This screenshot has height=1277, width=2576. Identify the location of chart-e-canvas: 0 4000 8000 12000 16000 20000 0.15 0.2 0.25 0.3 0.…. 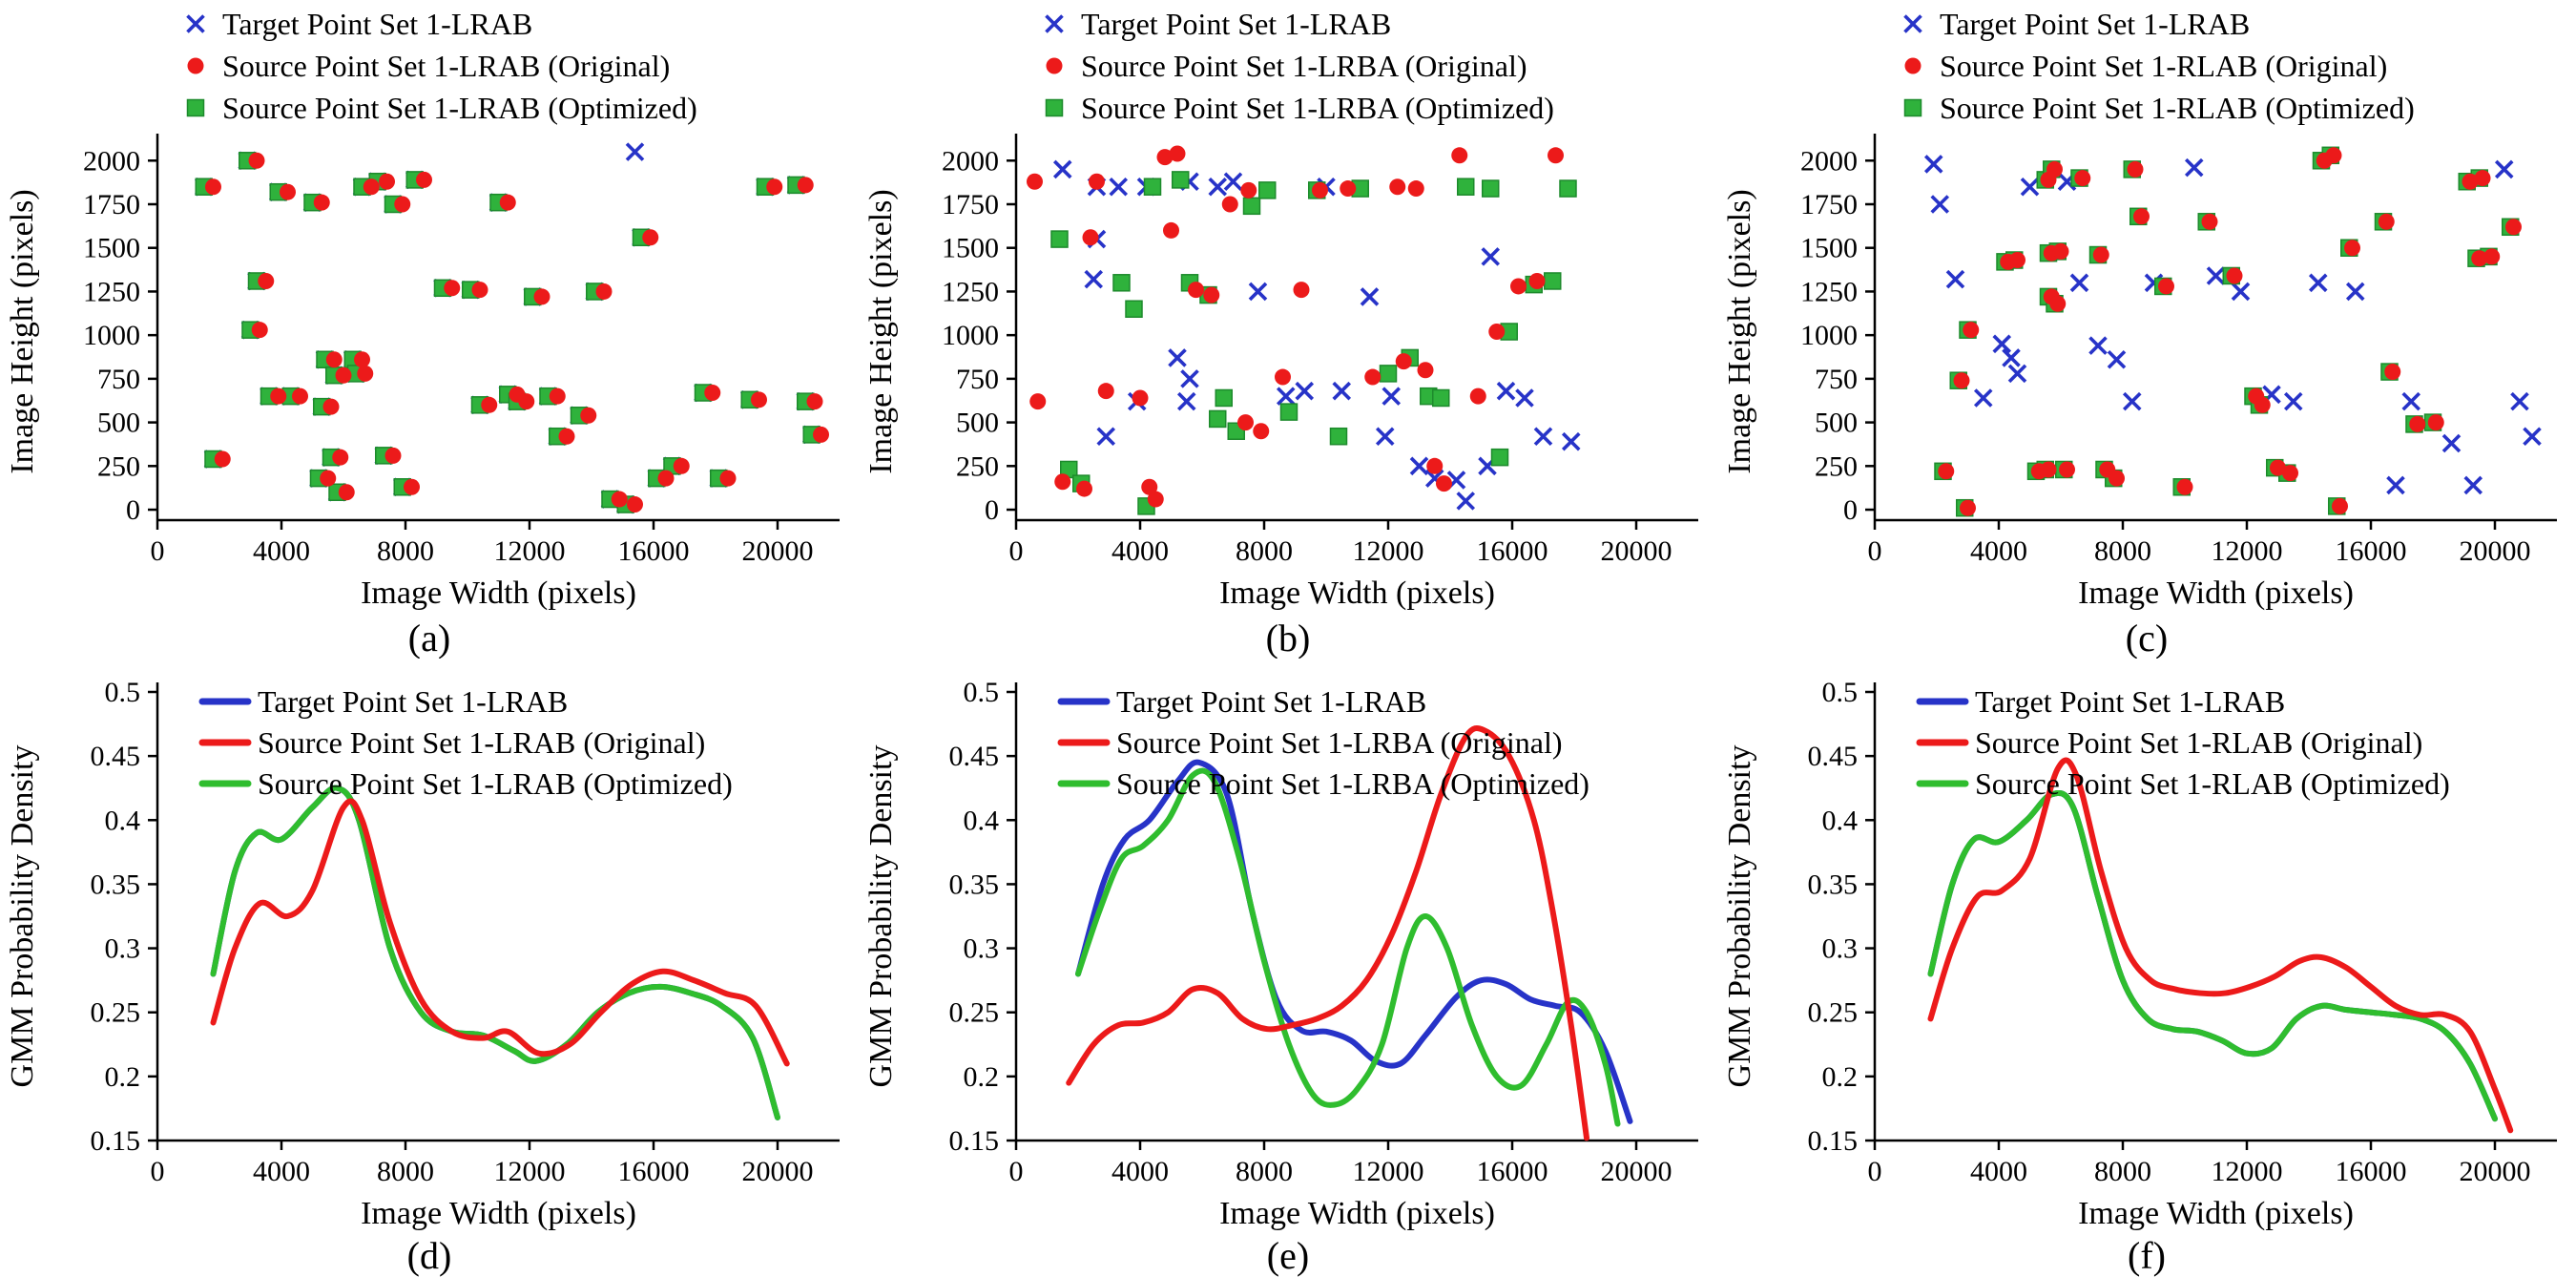
(1280, 954).